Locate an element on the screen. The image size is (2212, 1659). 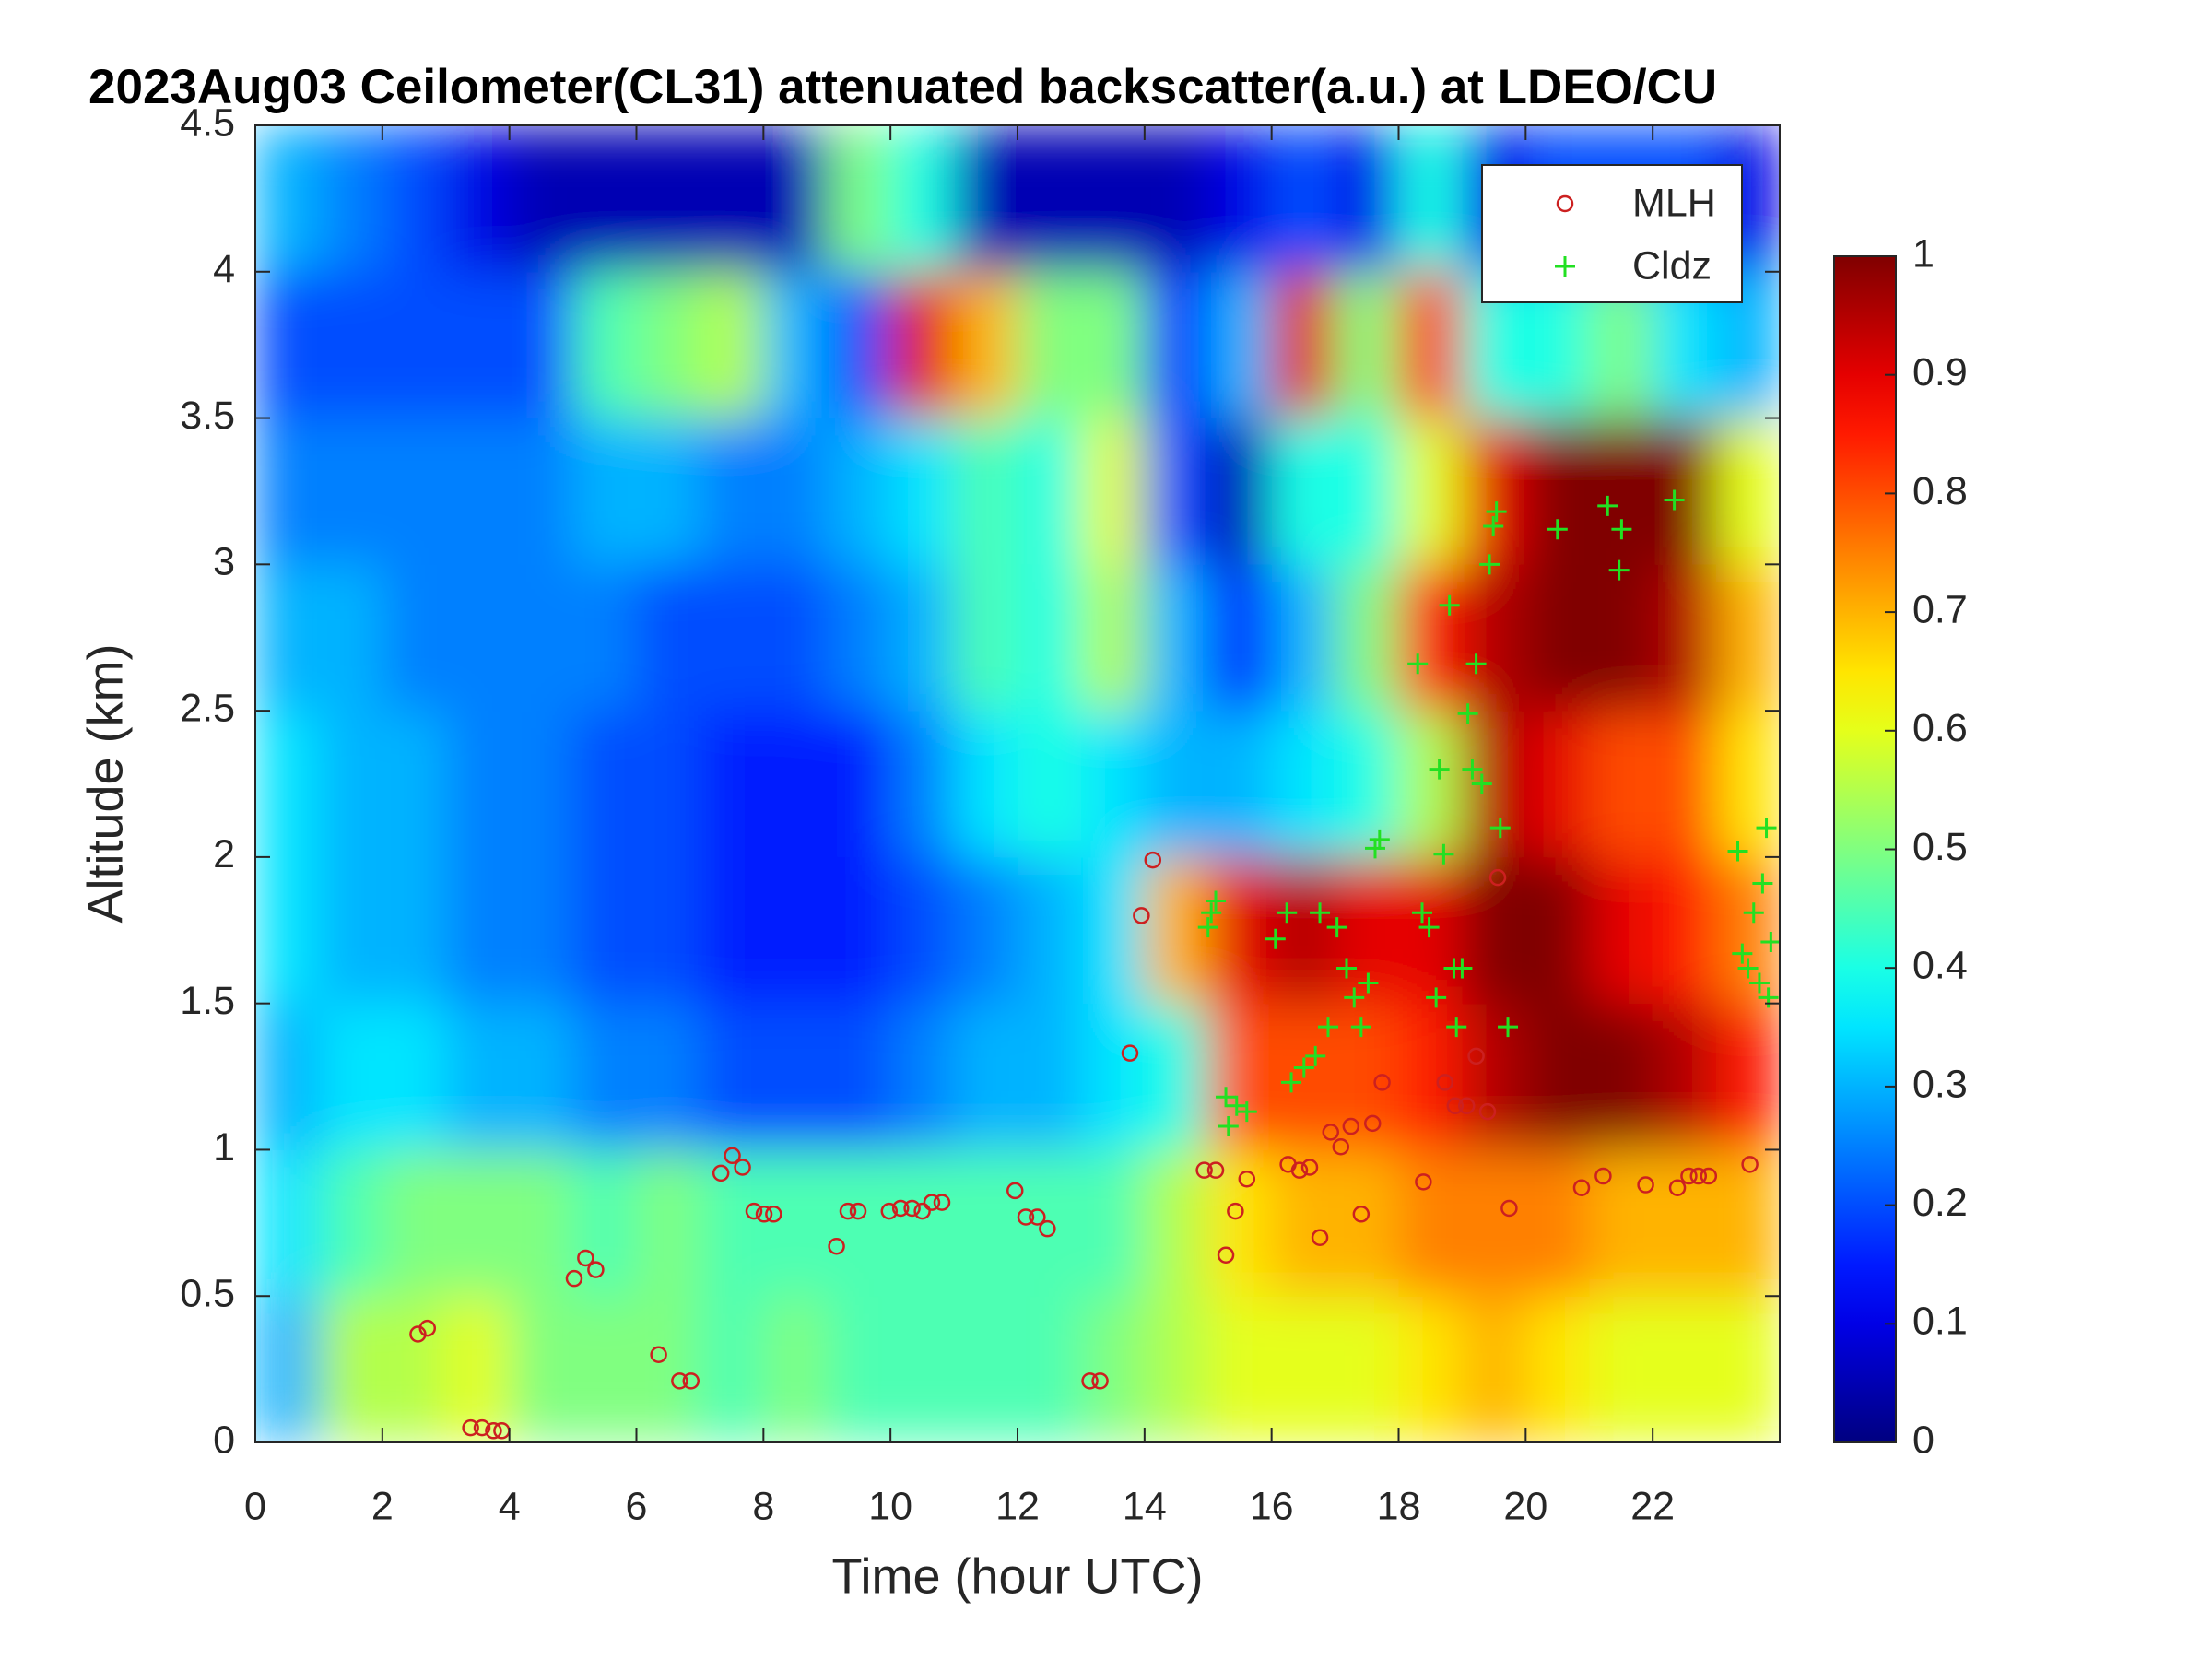
y-tick-label: 1 is located at coordinates (224, 1147).